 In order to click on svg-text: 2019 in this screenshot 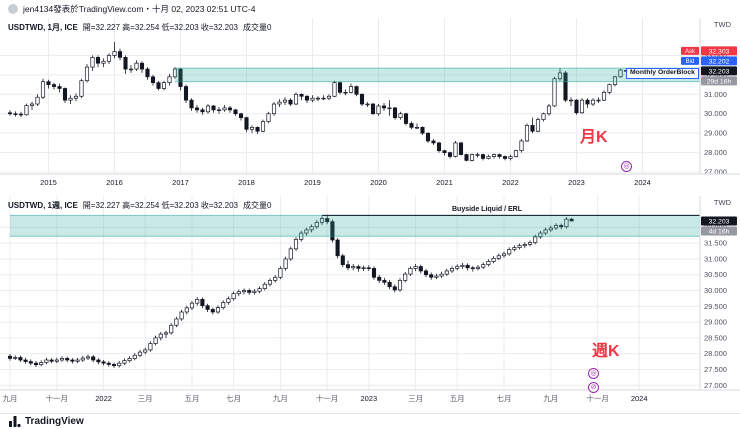, I will do `click(312, 182)`.